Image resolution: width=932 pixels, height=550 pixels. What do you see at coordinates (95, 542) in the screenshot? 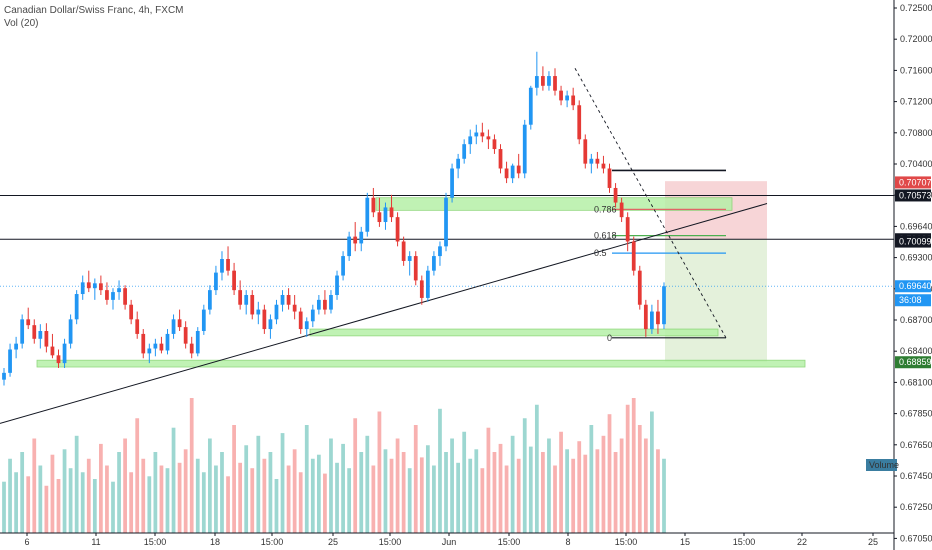
I see `x-tick-label: 11` at bounding box center [95, 542].